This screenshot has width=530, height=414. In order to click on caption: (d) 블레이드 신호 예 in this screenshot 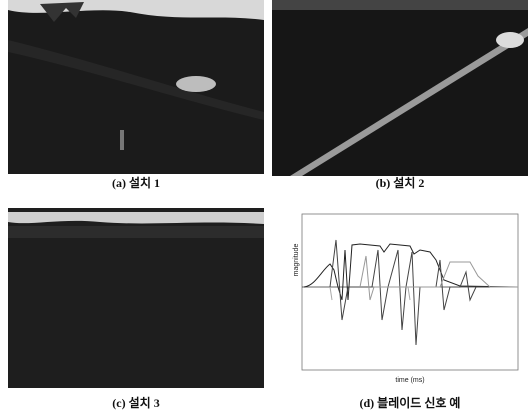, I will do `click(410, 402)`.